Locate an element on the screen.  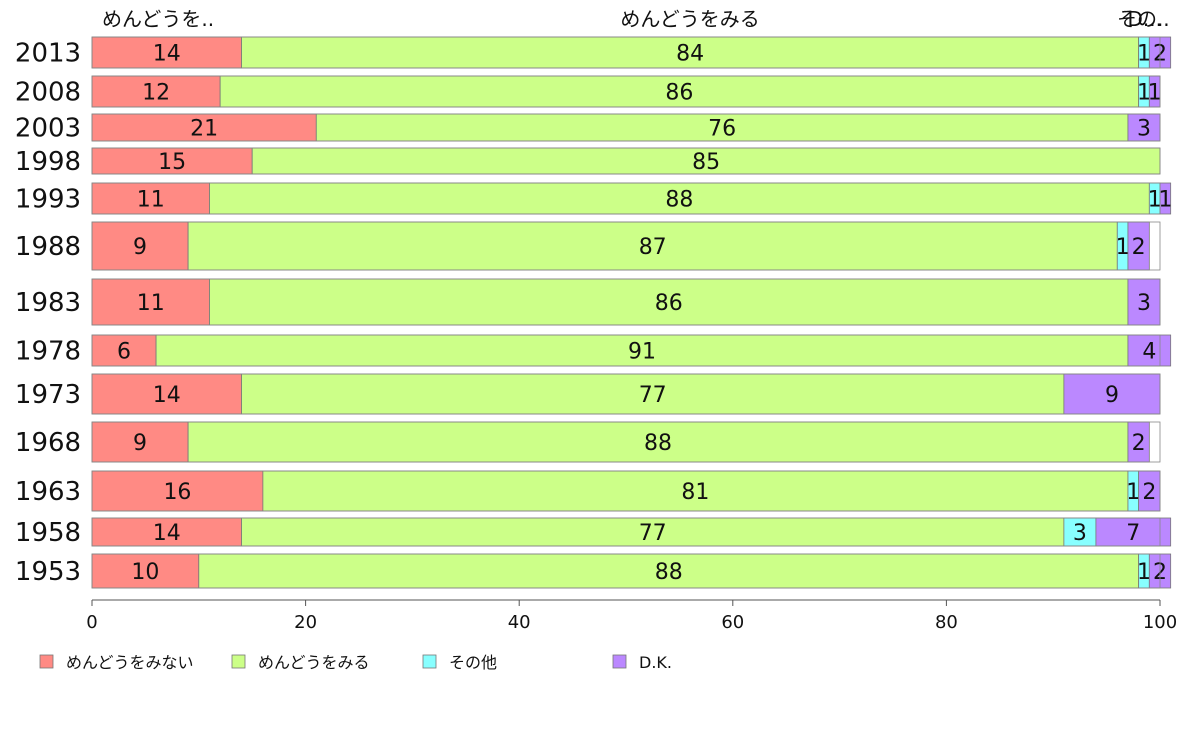
bar-segment-1993-s0 is located at coordinates (150, 198).